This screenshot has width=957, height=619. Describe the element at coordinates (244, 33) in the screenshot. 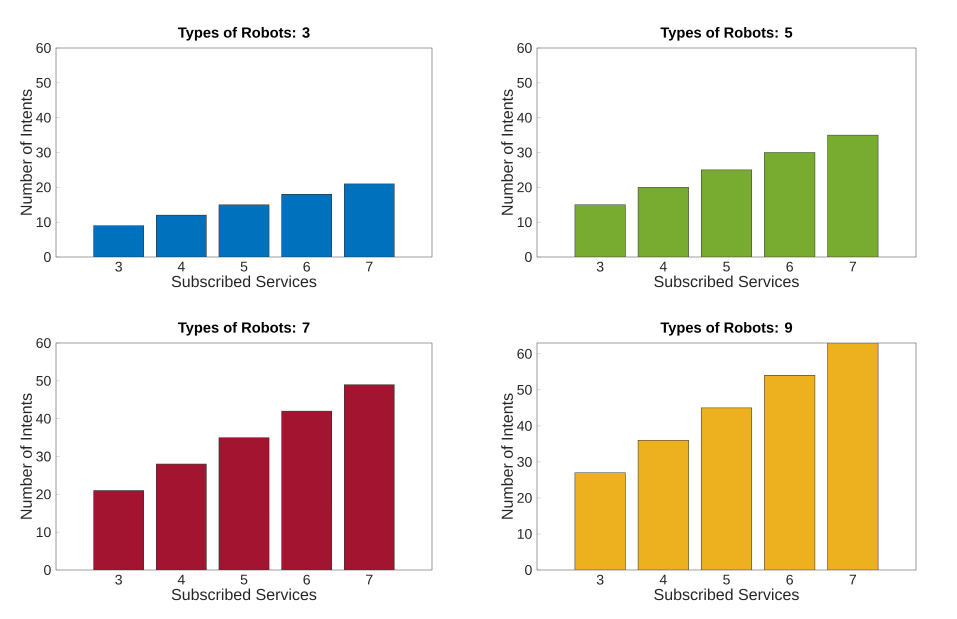

I see `chart-title: Types of Robots: 3` at that location.